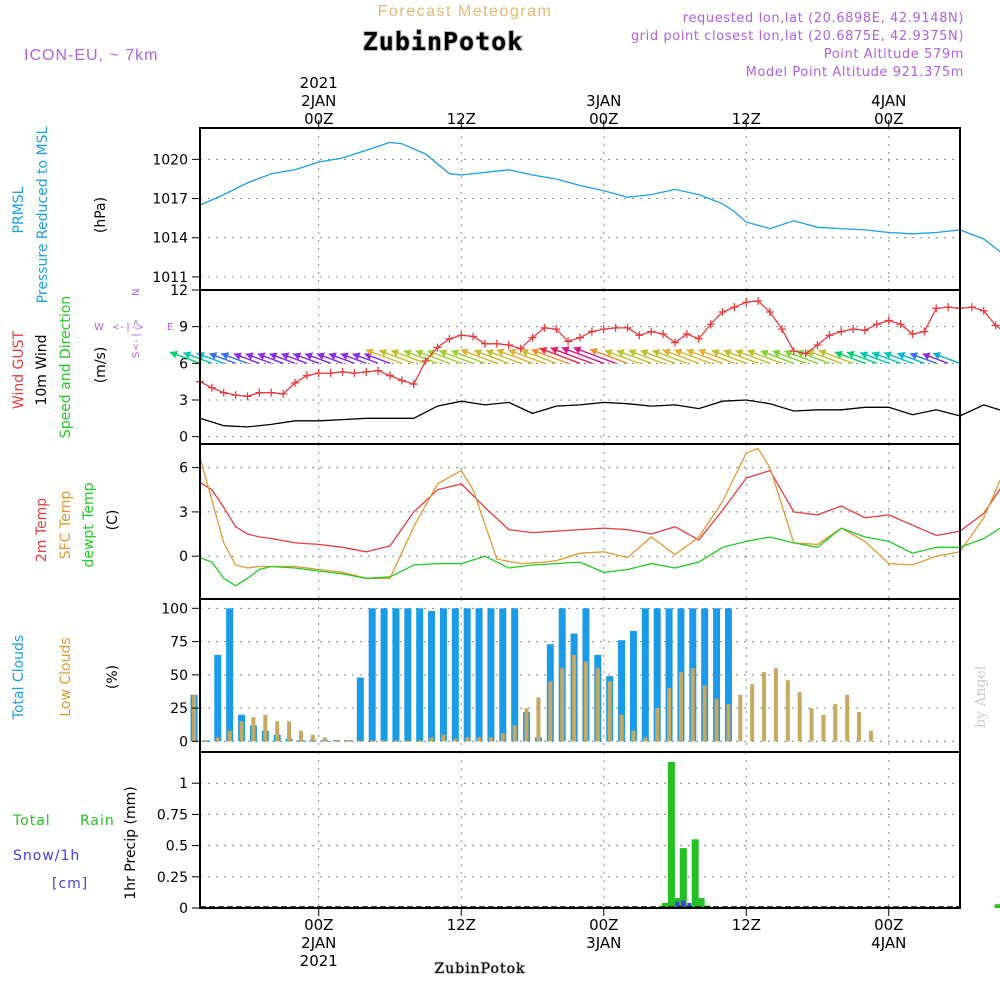 This screenshot has height=1000, width=1000. I want to click on cloud-label-low: Low Clouds, so click(66, 676).